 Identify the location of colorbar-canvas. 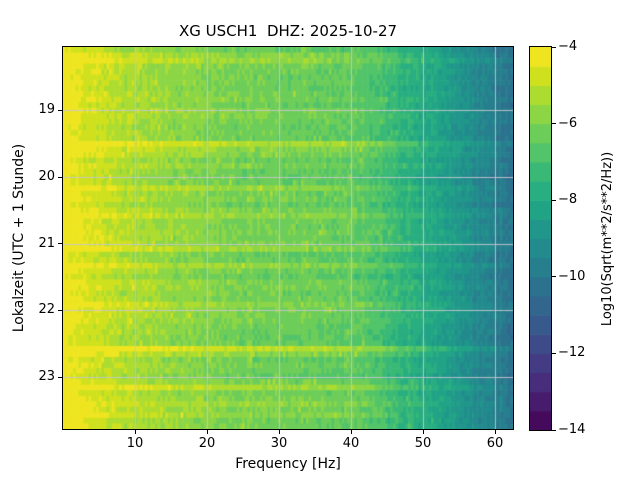
(540, 238).